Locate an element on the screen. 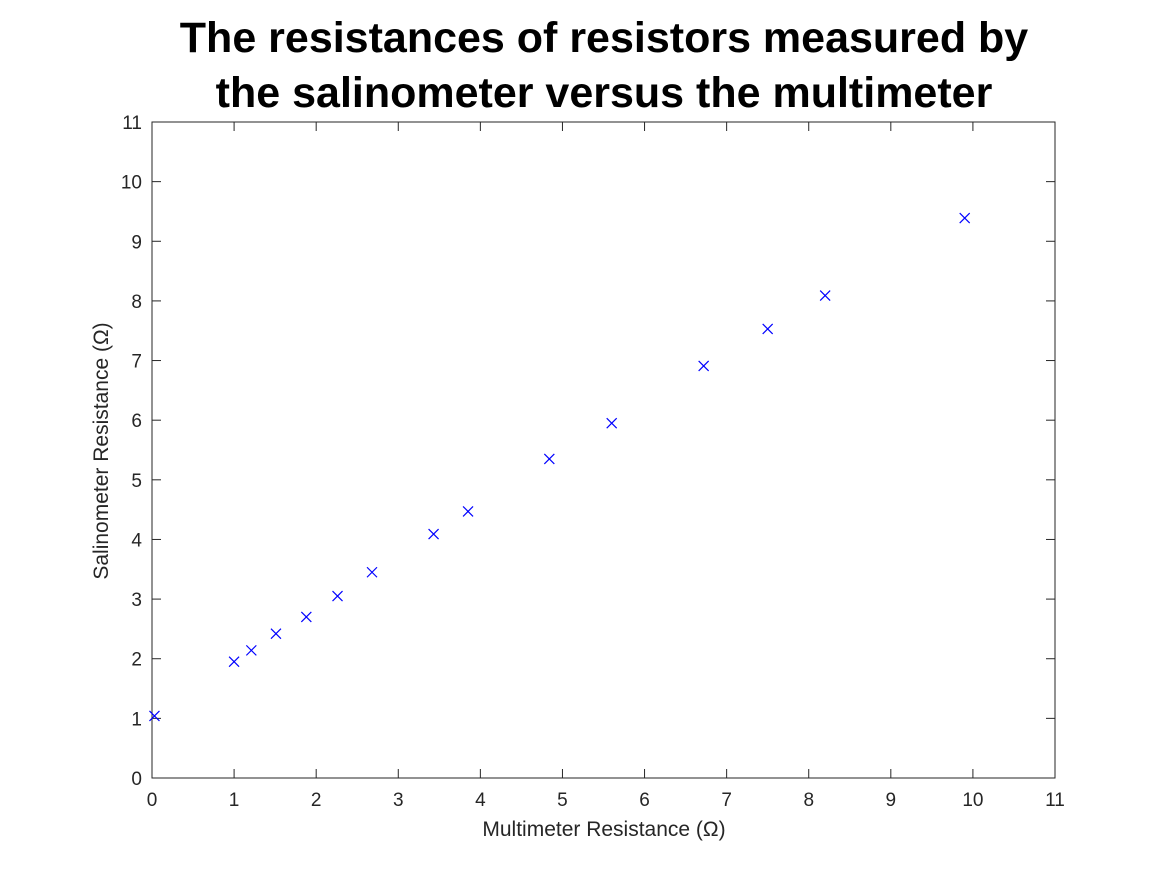  chart-title-line-1: The resistances of resistors measured by is located at coordinates (604, 38).